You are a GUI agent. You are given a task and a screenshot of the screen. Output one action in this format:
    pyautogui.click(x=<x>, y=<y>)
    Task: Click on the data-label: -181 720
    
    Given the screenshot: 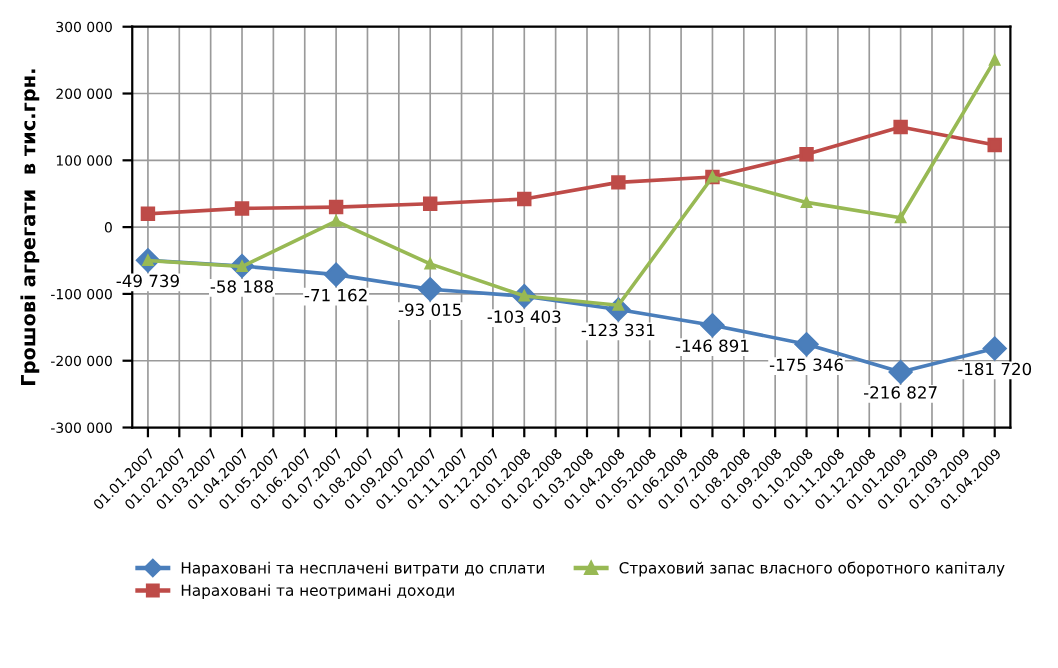 What is the action you would take?
    pyautogui.click(x=995, y=369)
    